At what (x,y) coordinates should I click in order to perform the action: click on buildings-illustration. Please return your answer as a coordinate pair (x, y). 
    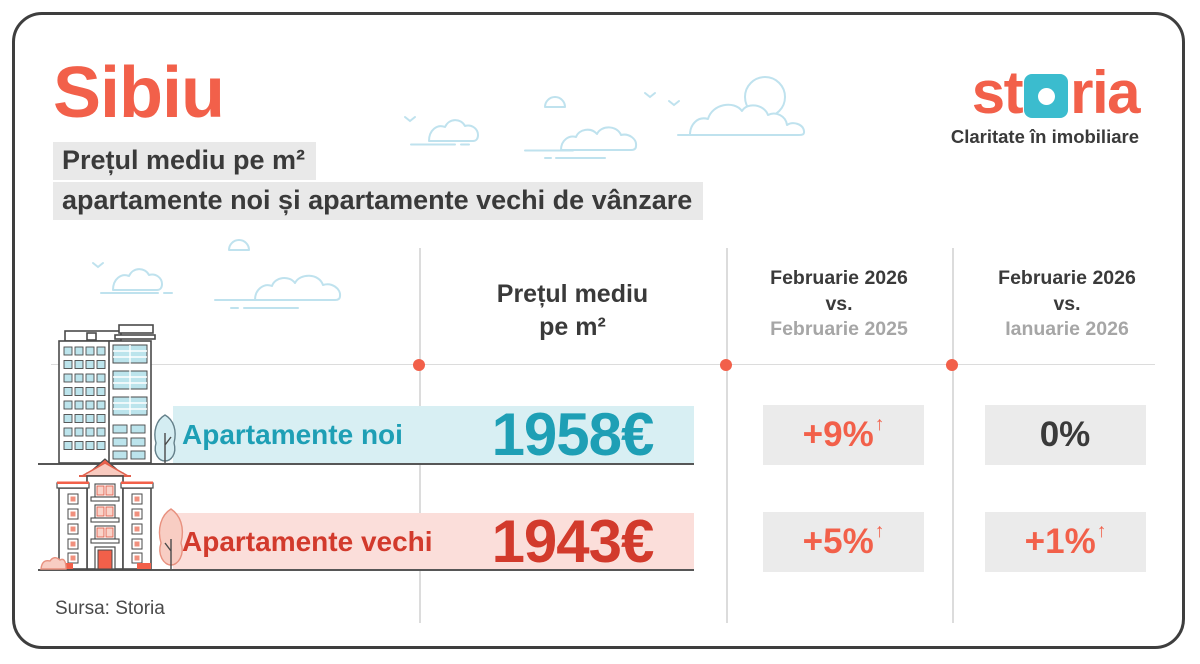
    Looking at the image, I should click on (112, 447).